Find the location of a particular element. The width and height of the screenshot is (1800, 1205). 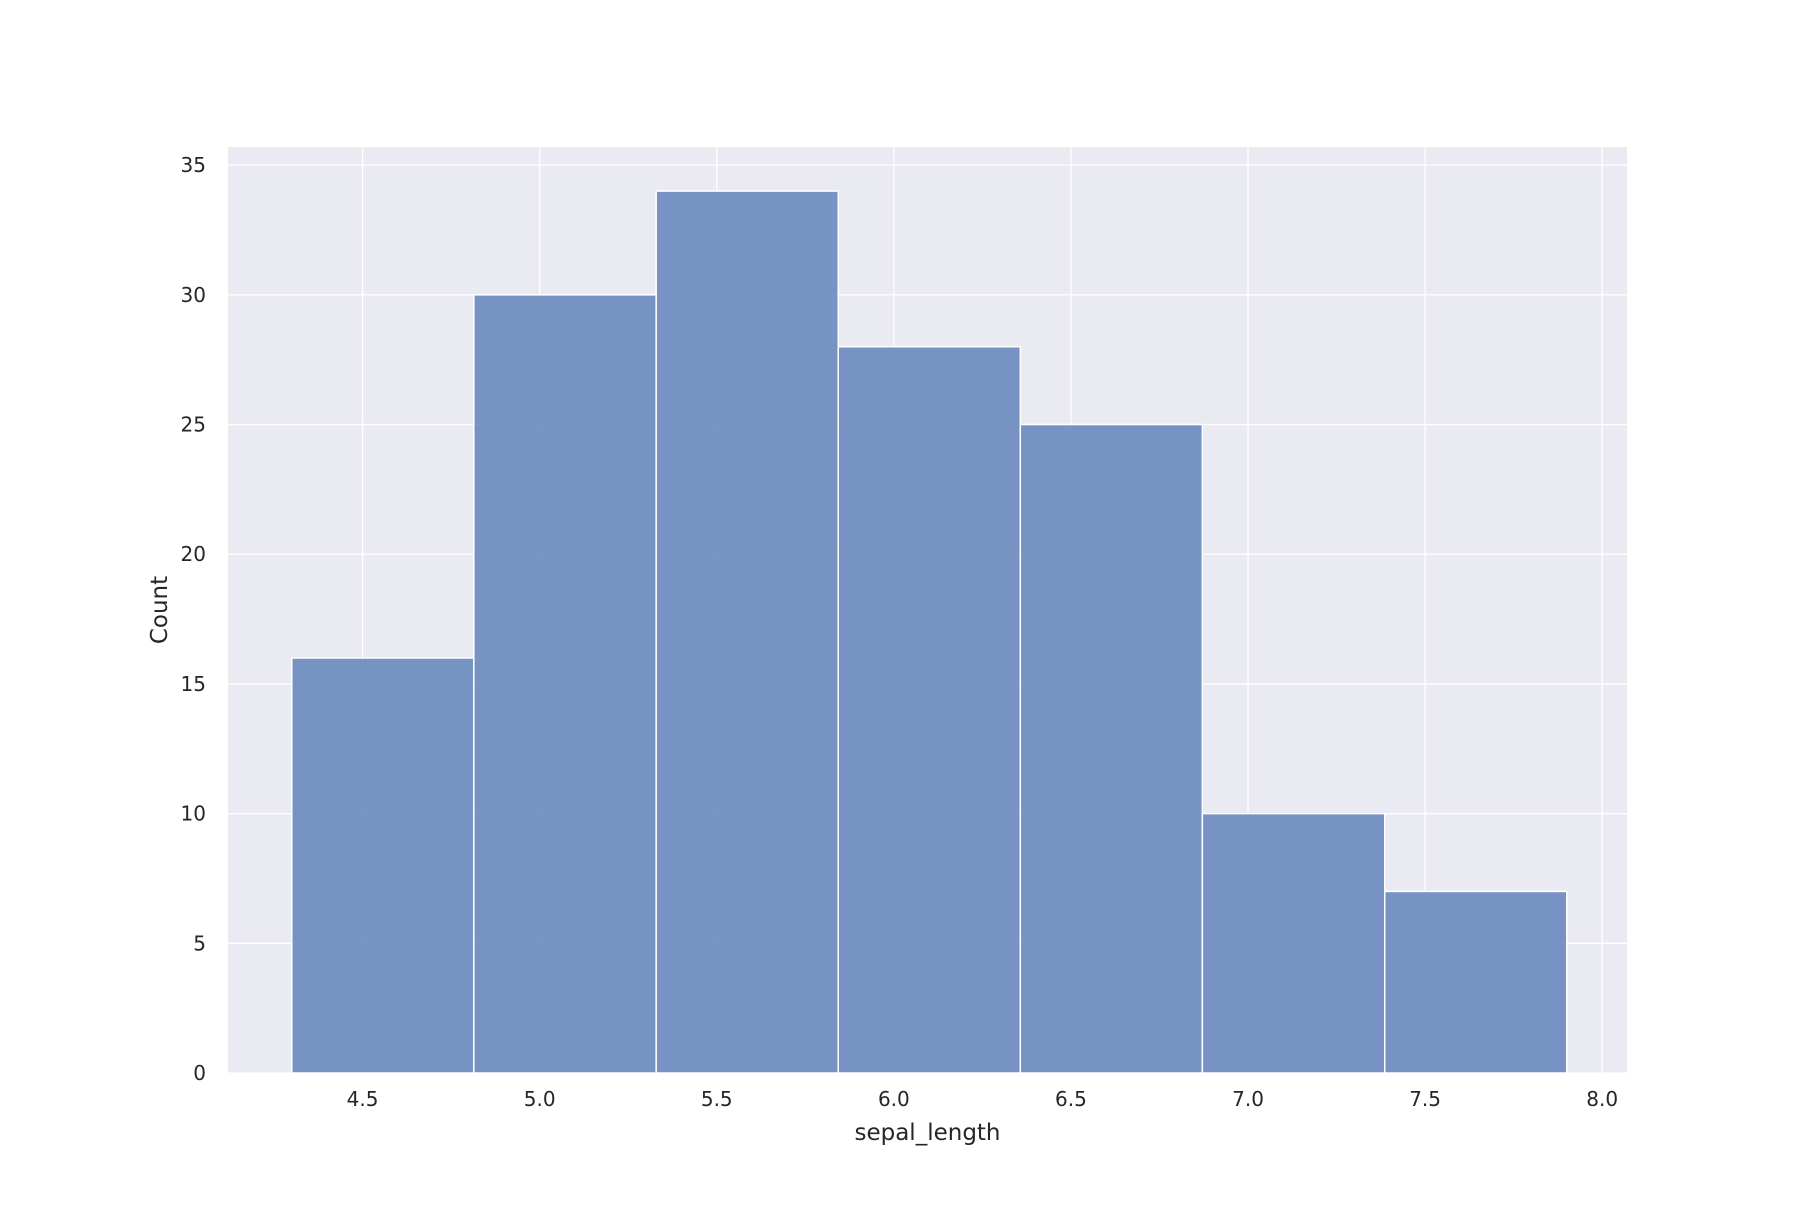

y-tick-label: 15 is located at coordinates (193, 684).